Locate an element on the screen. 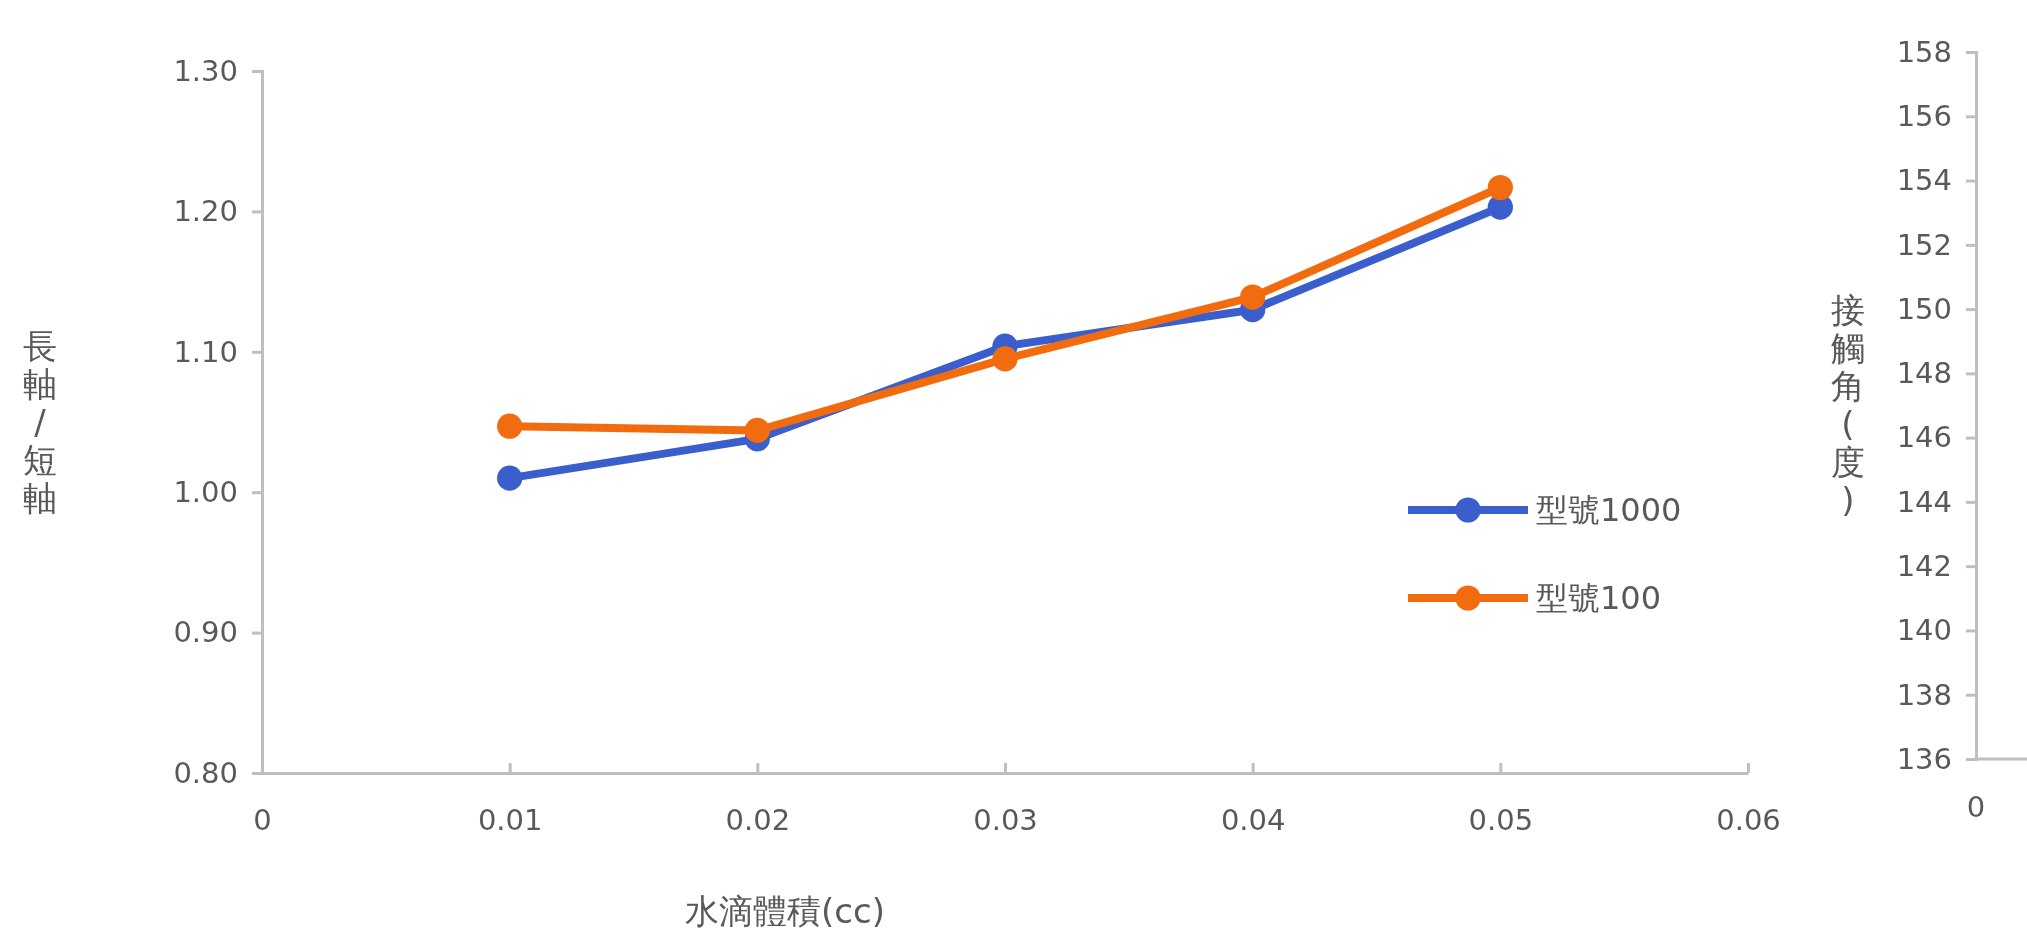  y2-tick-label: 152 is located at coordinates (1924, 244).